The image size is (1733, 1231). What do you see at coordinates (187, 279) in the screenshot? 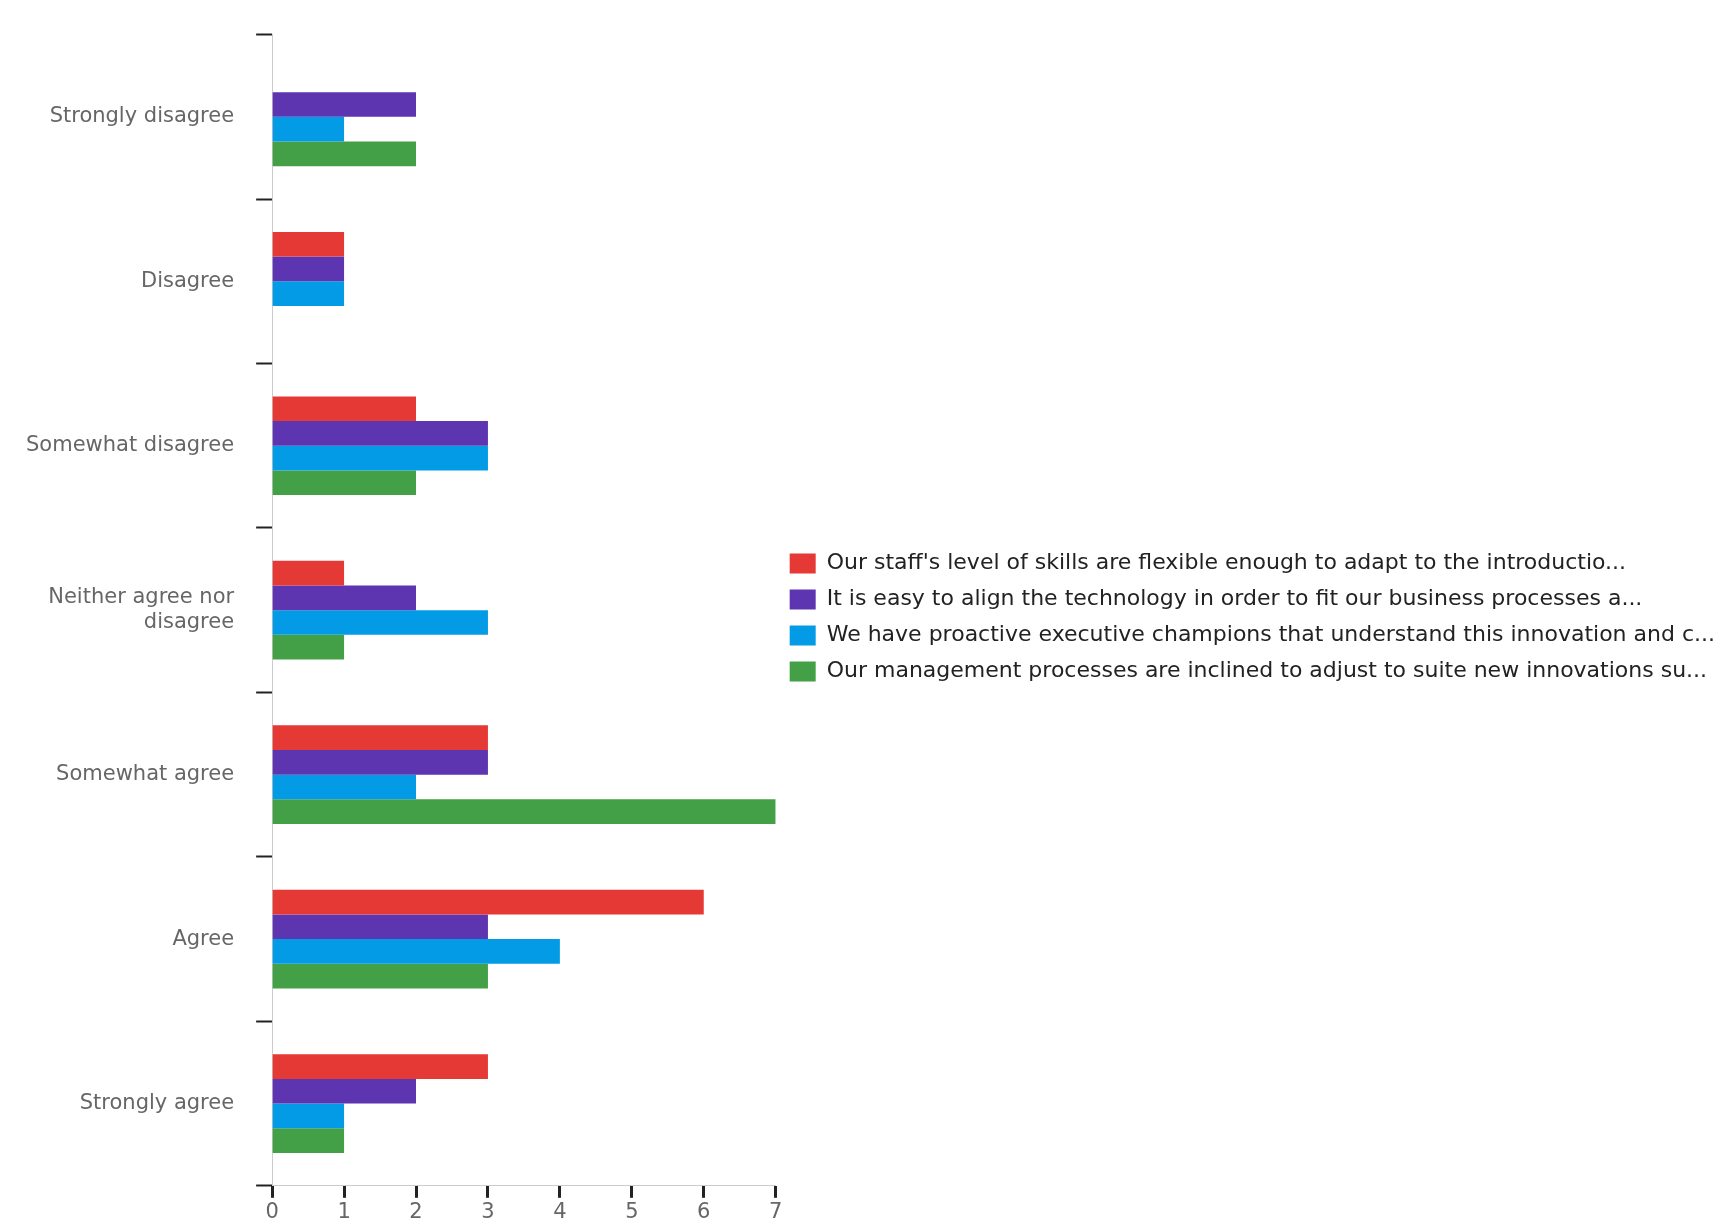
I see `y-tick-label: Disagree` at bounding box center [187, 279].